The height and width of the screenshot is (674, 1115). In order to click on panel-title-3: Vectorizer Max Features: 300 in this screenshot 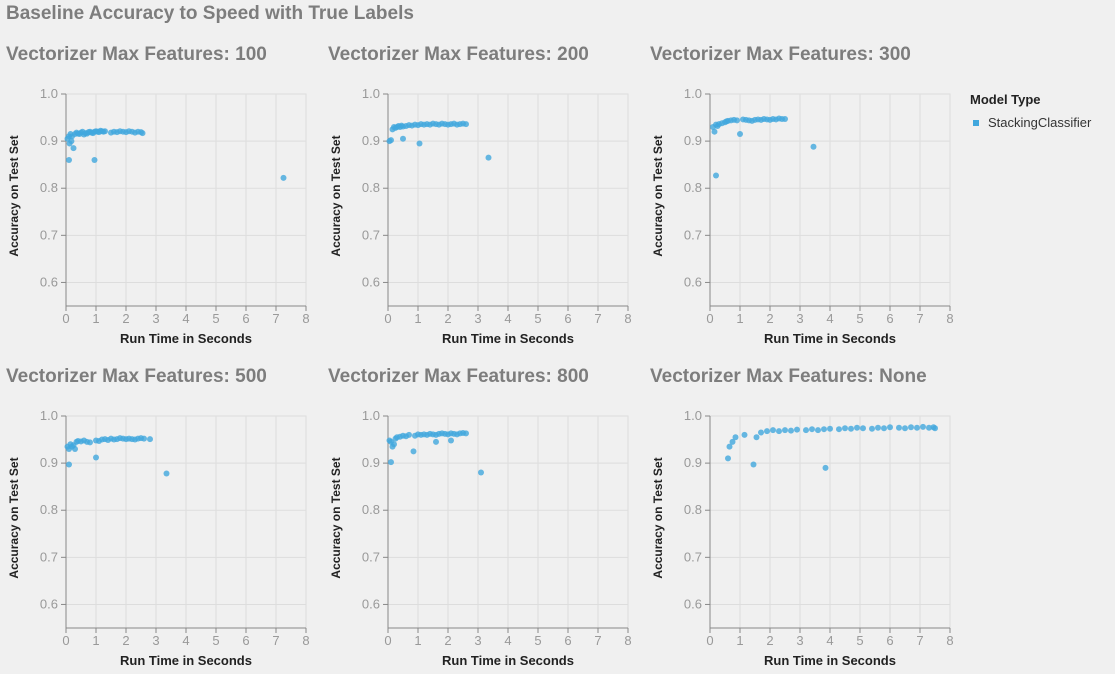, I will do `click(780, 54)`.